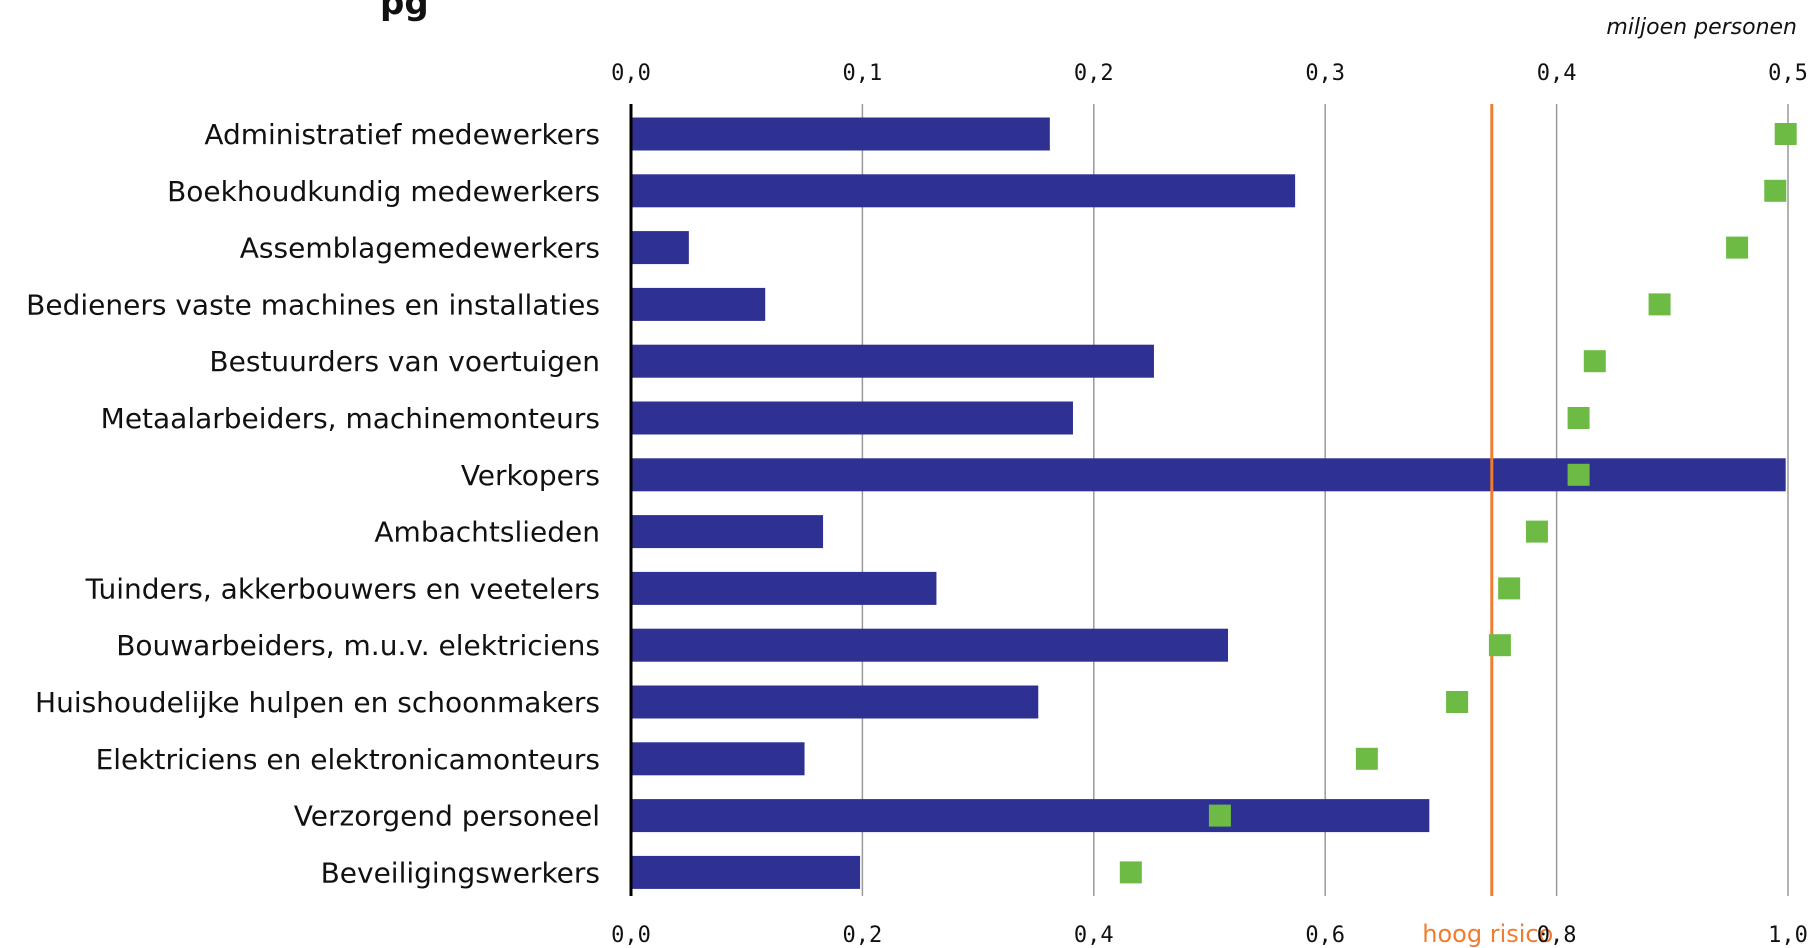 The width and height of the screenshot is (1812, 948). I want to click on category-label: Elektriciens en elektronicamonteurs, so click(348, 759).